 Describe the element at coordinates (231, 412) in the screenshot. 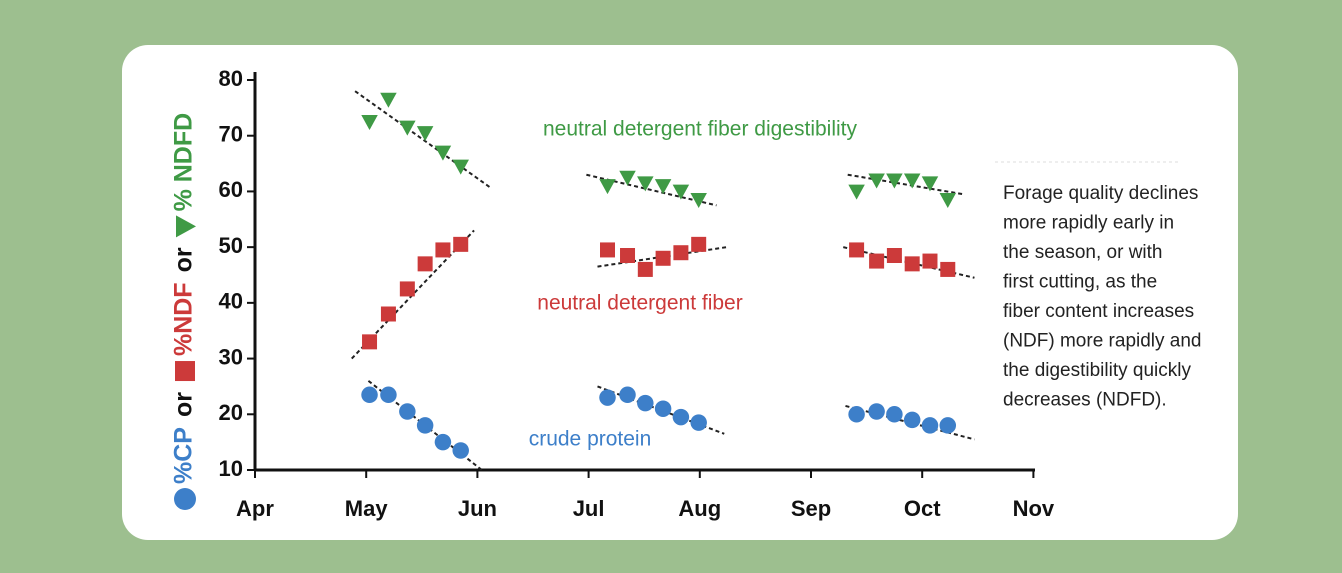

I see `y-tick-label: 20` at that location.